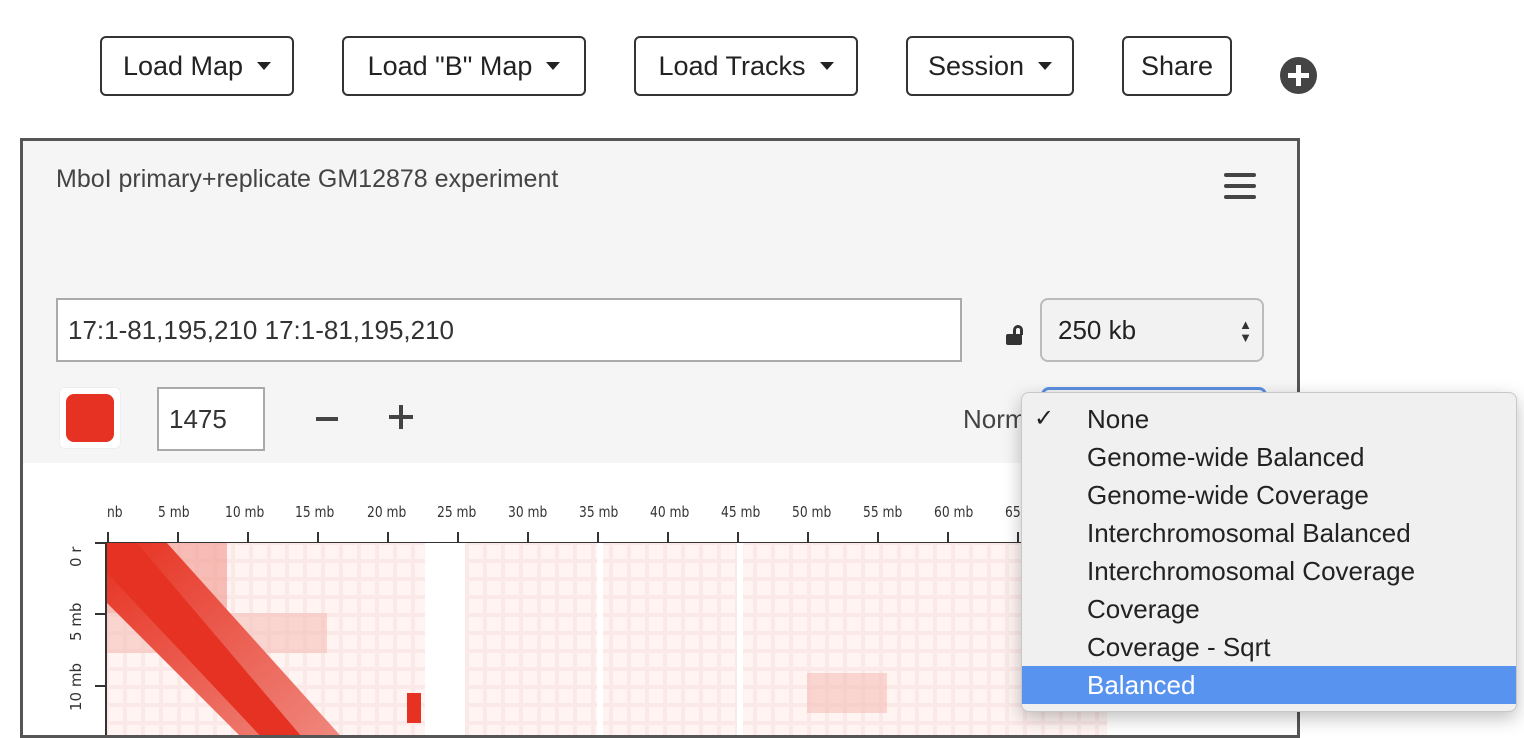 The height and width of the screenshot is (738, 1524). What do you see at coordinates (327, 419) in the screenshot?
I see `minus-icon` at bounding box center [327, 419].